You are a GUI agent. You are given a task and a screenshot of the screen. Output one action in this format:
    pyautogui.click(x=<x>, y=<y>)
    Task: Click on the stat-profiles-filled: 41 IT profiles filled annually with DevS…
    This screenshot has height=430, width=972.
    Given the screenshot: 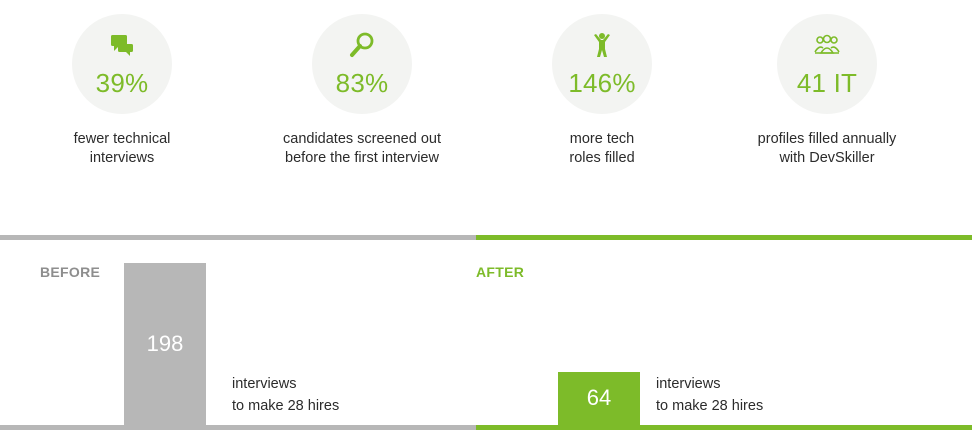 What is the action you would take?
    pyautogui.click(x=827, y=91)
    